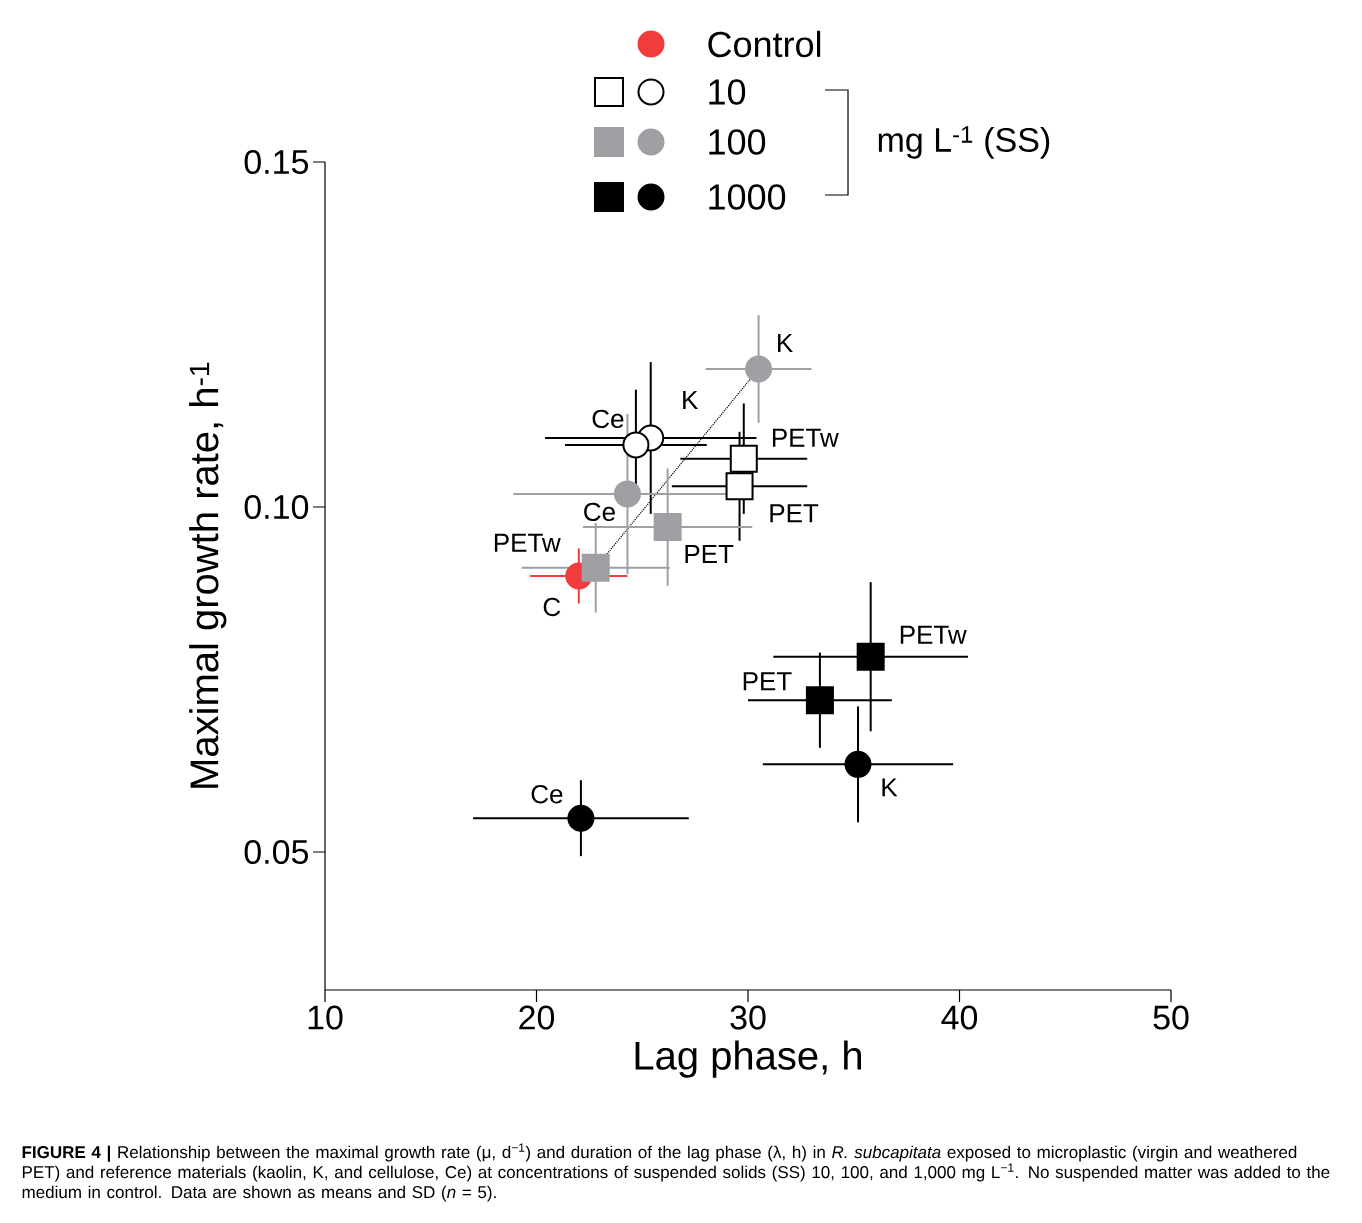 This screenshot has width=1362, height=1223. What do you see at coordinates (537, 1017) in the screenshot?
I see `x-tick-label: 20` at bounding box center [537, 1017].